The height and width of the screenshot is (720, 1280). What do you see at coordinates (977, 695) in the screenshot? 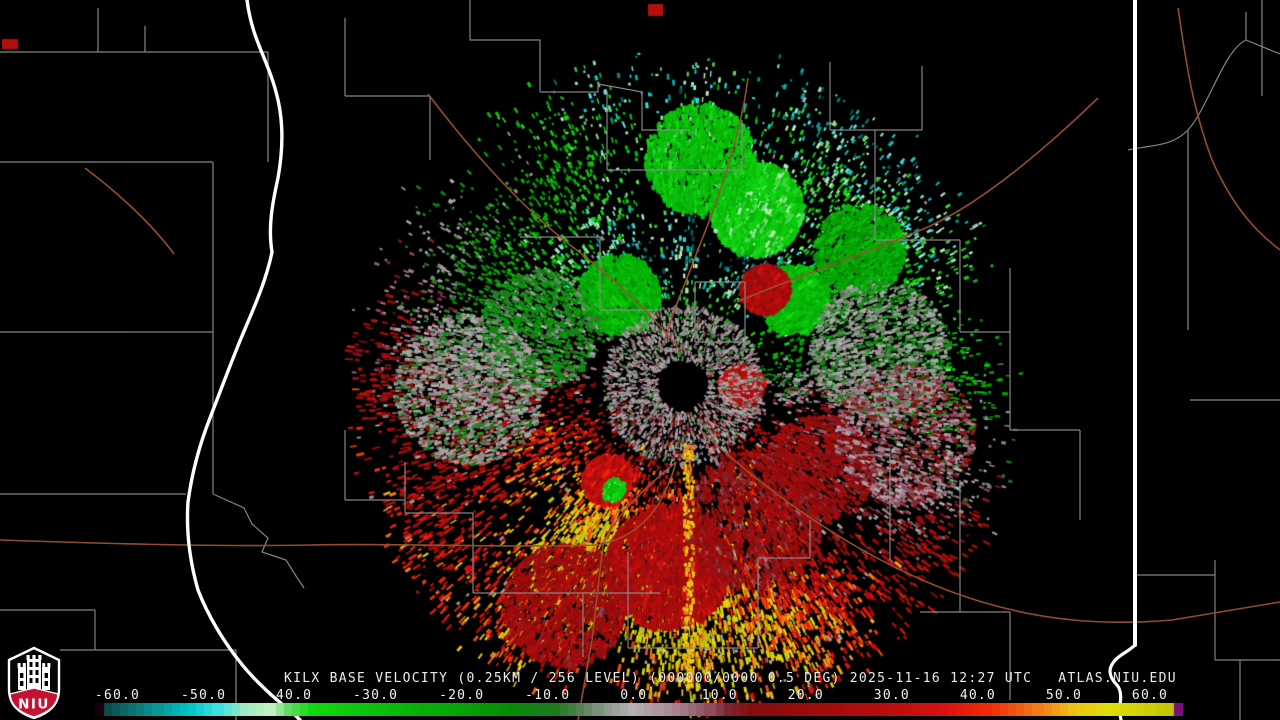
I see `colorbar-tick-label: 40.0` at bounding box center [977, 695].